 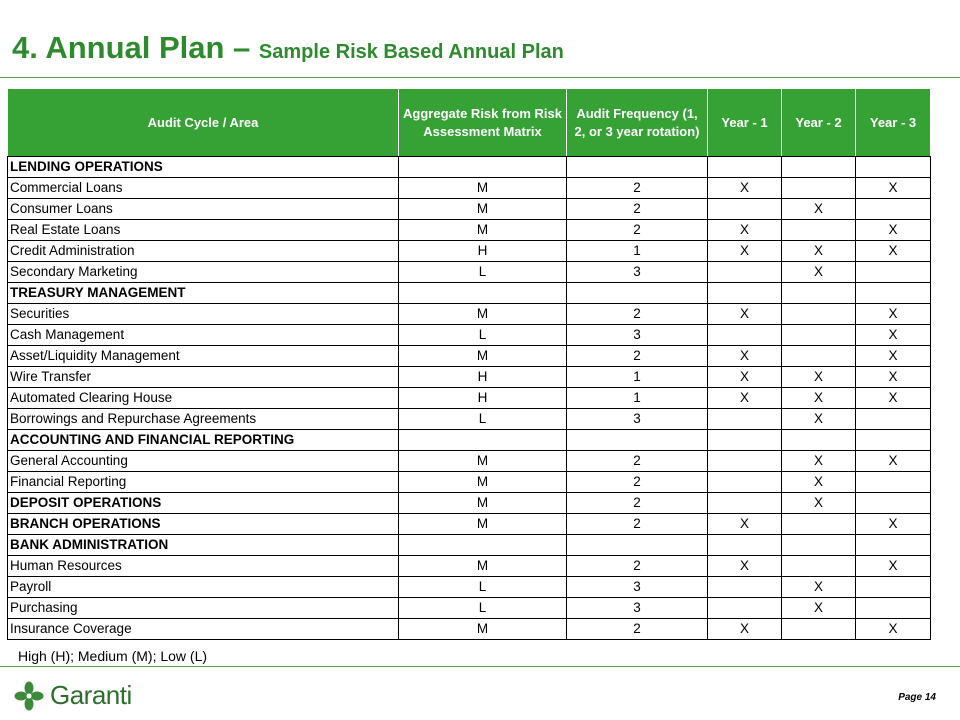 I want to click on table-row: Secondary Marketing L 3 X, so click(x=469, y=272).